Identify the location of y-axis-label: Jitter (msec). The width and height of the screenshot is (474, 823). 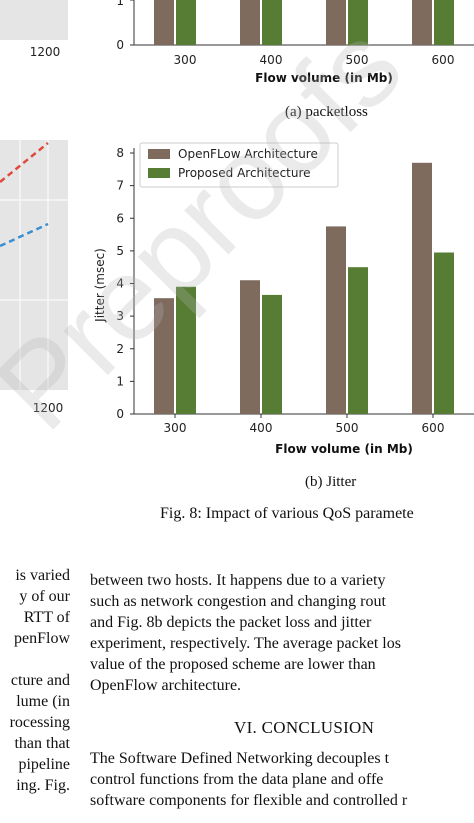
(100, 285).